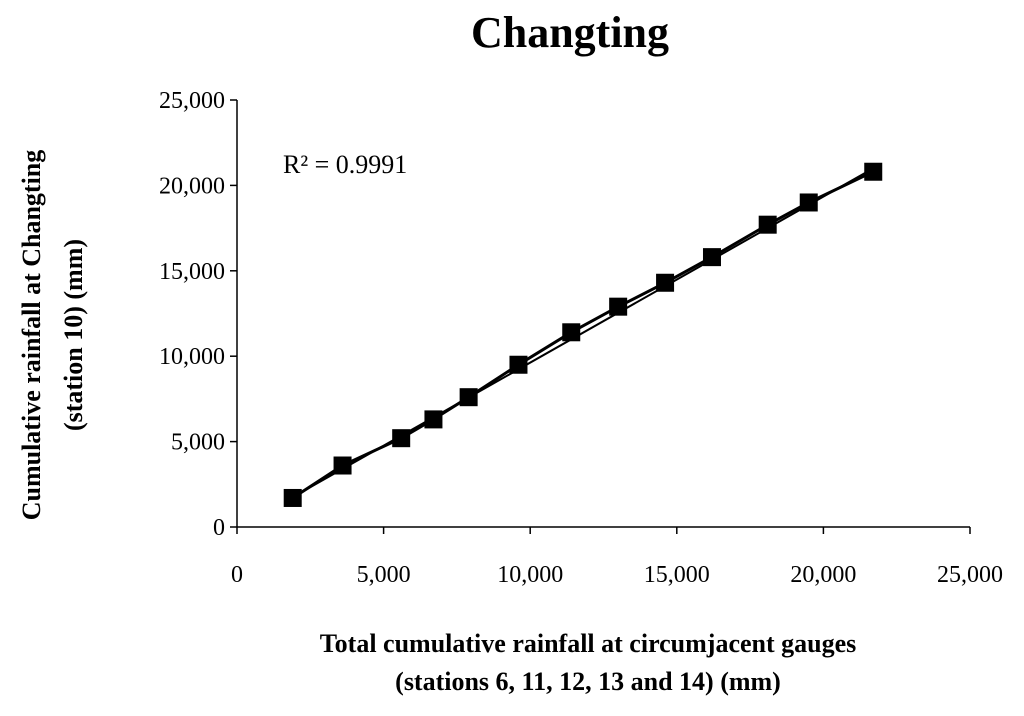 This screenshot has width=1024, height=716. Describe the element at coordinates (823, 575) in the screenshot. I see `x-tick-label: 20,000` at that location.